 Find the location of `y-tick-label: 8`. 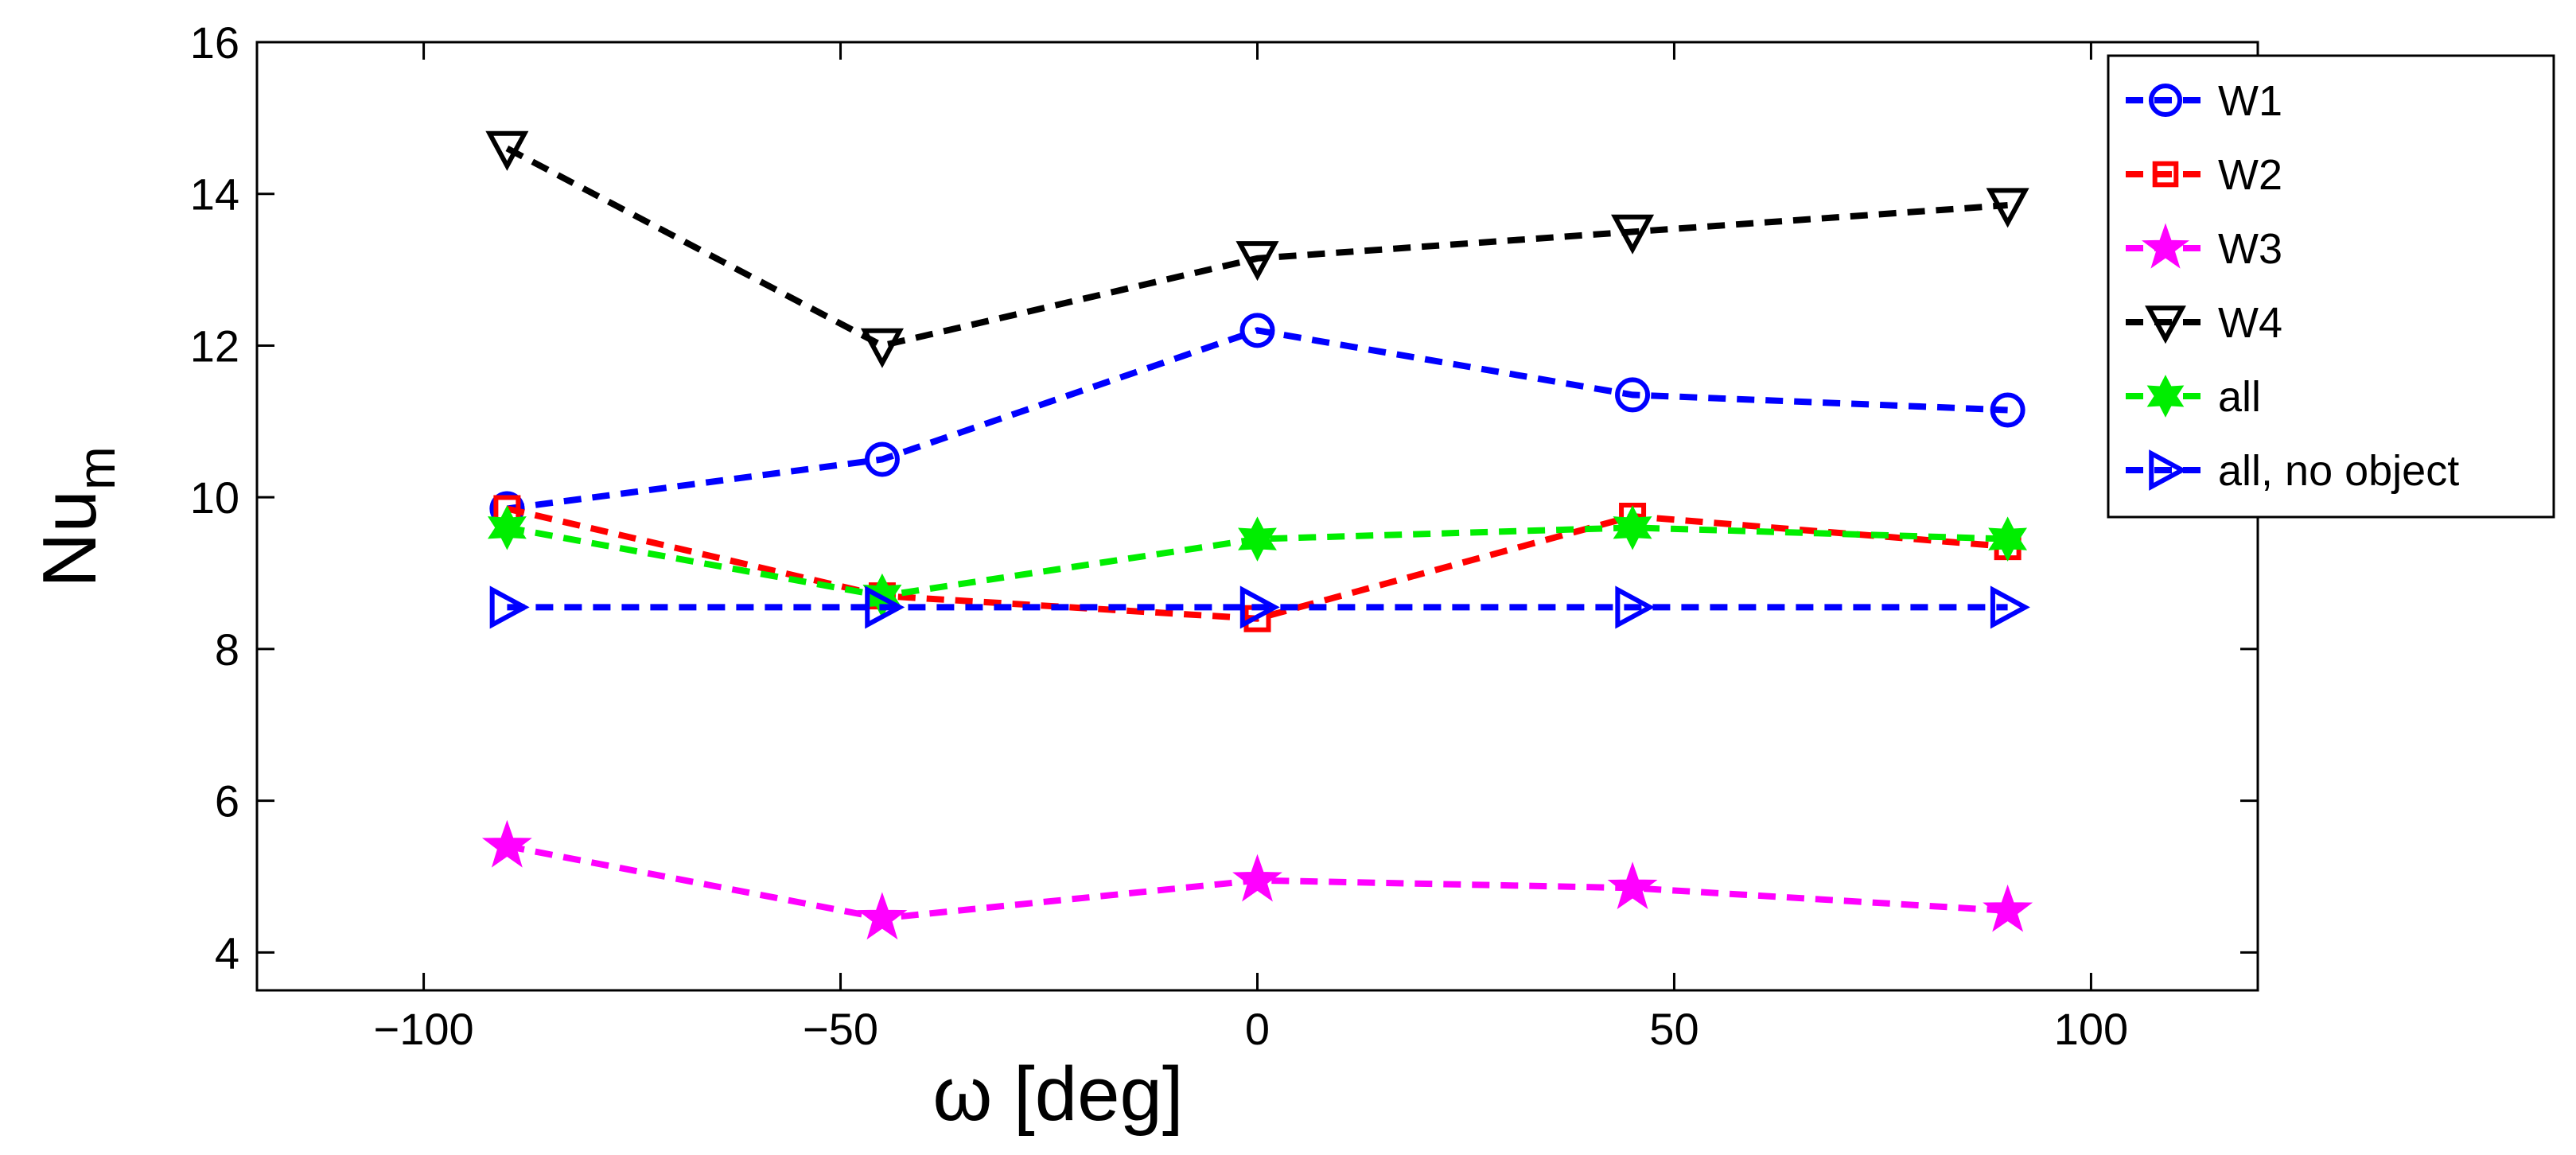

y-tick-label: 8 is located at coordinates (227, 649).